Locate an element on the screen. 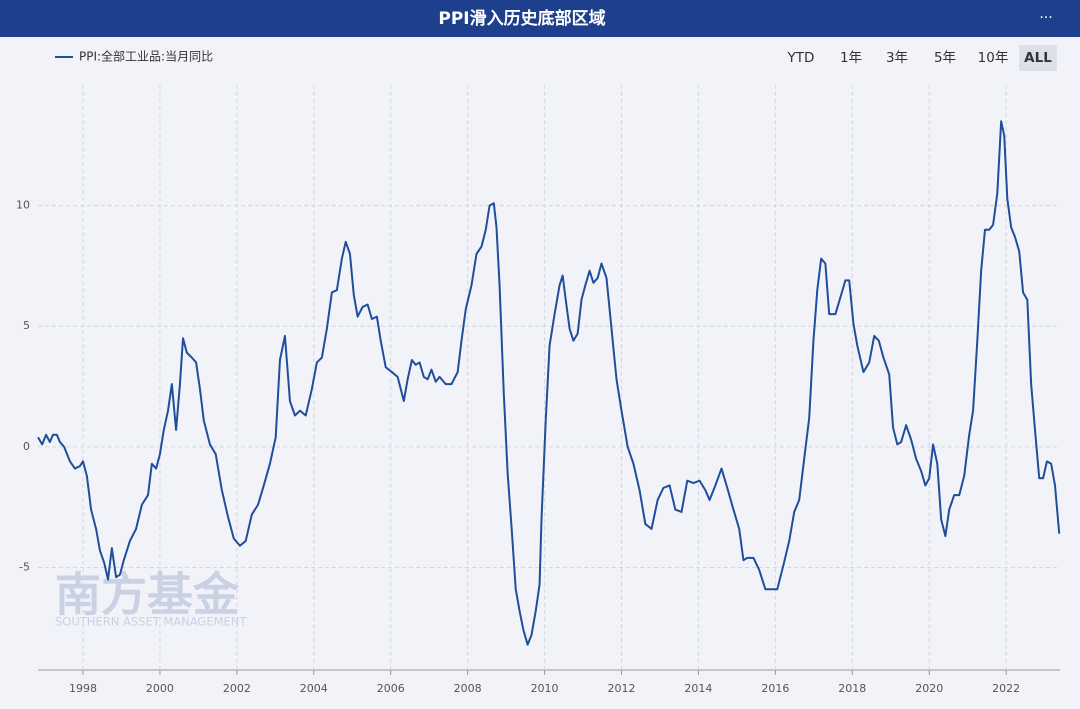 This screenshot has height=709, width=1080. x-tick-label: 2000 is located at coordinates (160, 688).